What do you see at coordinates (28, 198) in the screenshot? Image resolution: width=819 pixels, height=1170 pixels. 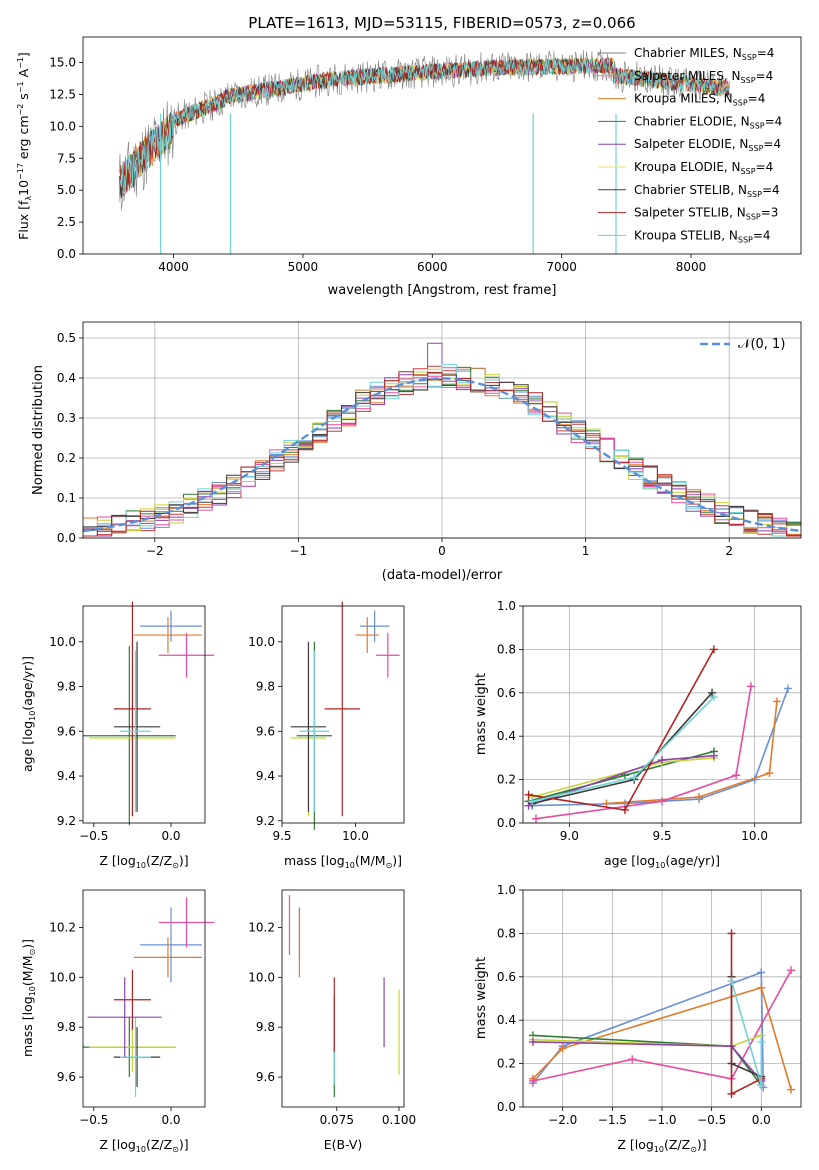 I see `label-part: λ` at bounding box center [28, 198].